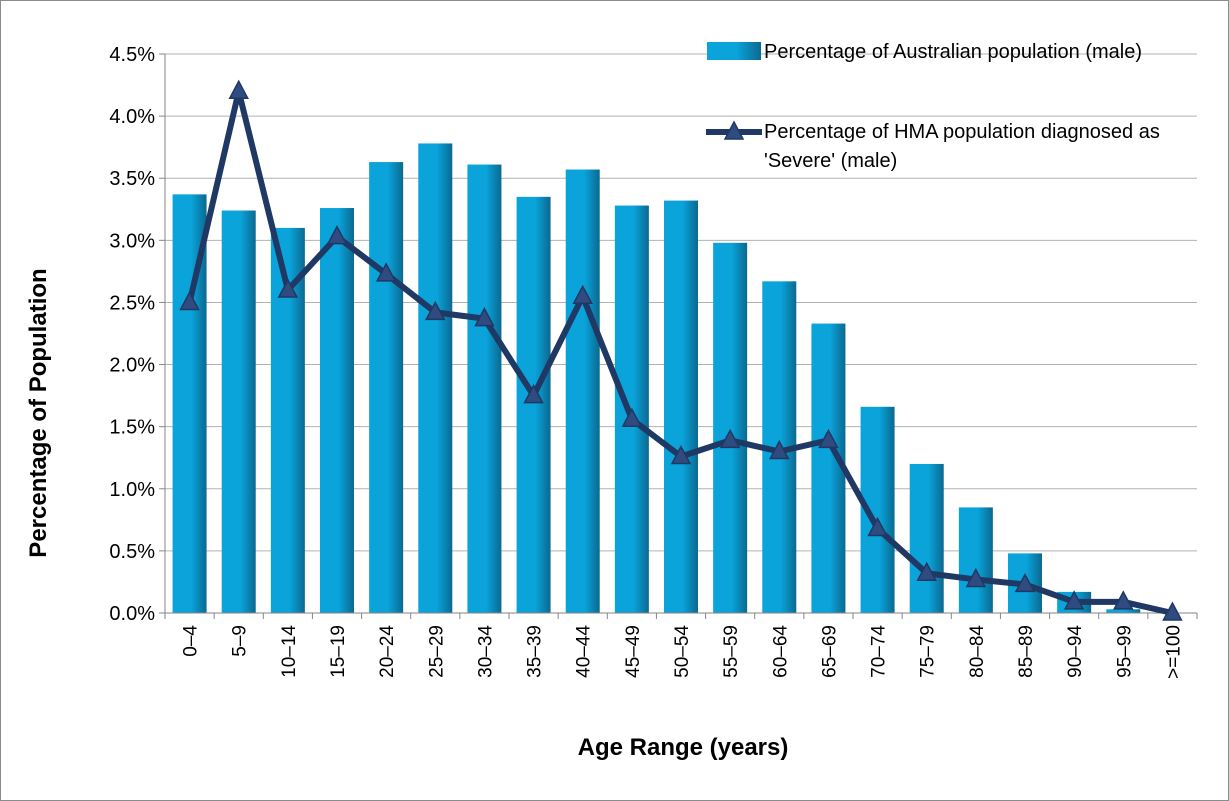 This screenshot has width=1229, height=801. What do you see at coordinates (132, 490) in the screenshot?
I see `y-tick-label: 1.0%` at bounding box center [132, 490].